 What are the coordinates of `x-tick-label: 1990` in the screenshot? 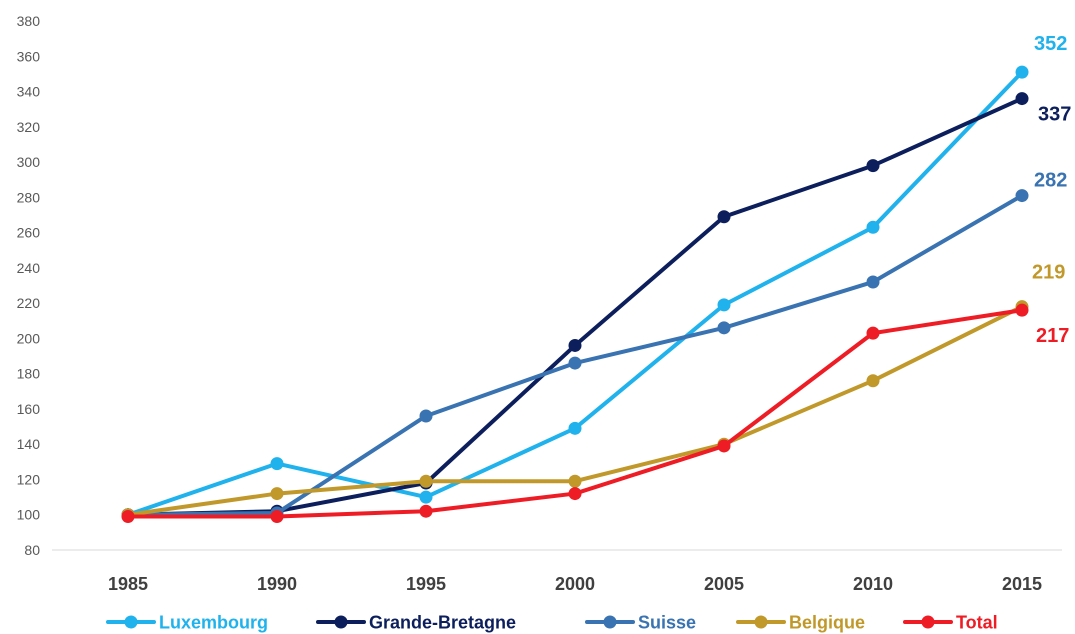 It's located at (277, 584).